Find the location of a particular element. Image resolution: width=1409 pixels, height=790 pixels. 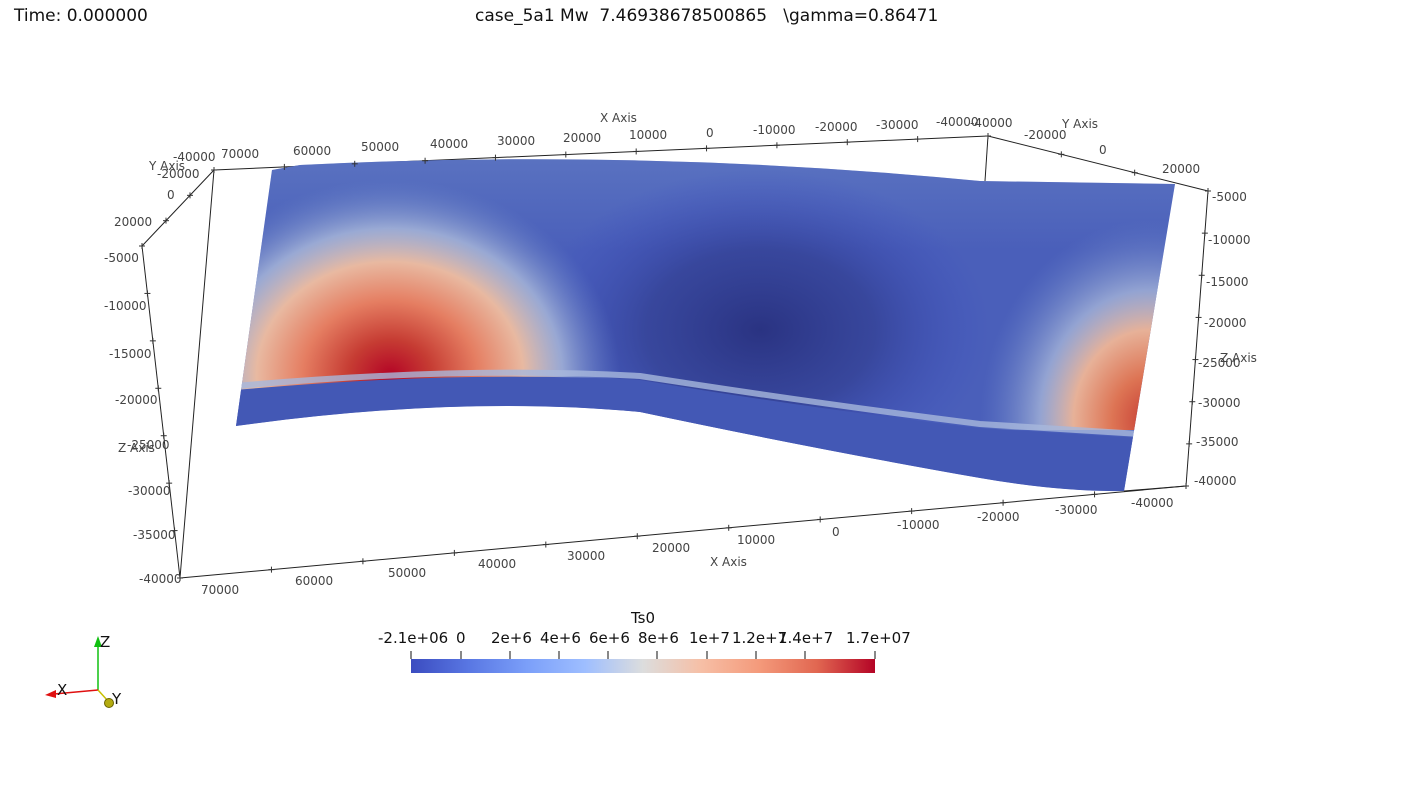

time-label: Time: 0.000000 is located at coordinates (81, 16).